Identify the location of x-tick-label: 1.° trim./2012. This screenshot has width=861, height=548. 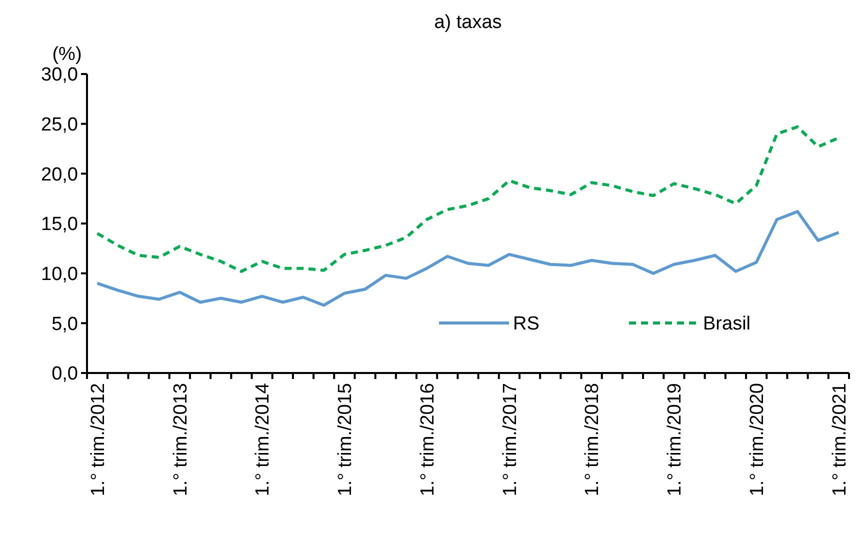
(98, 439).